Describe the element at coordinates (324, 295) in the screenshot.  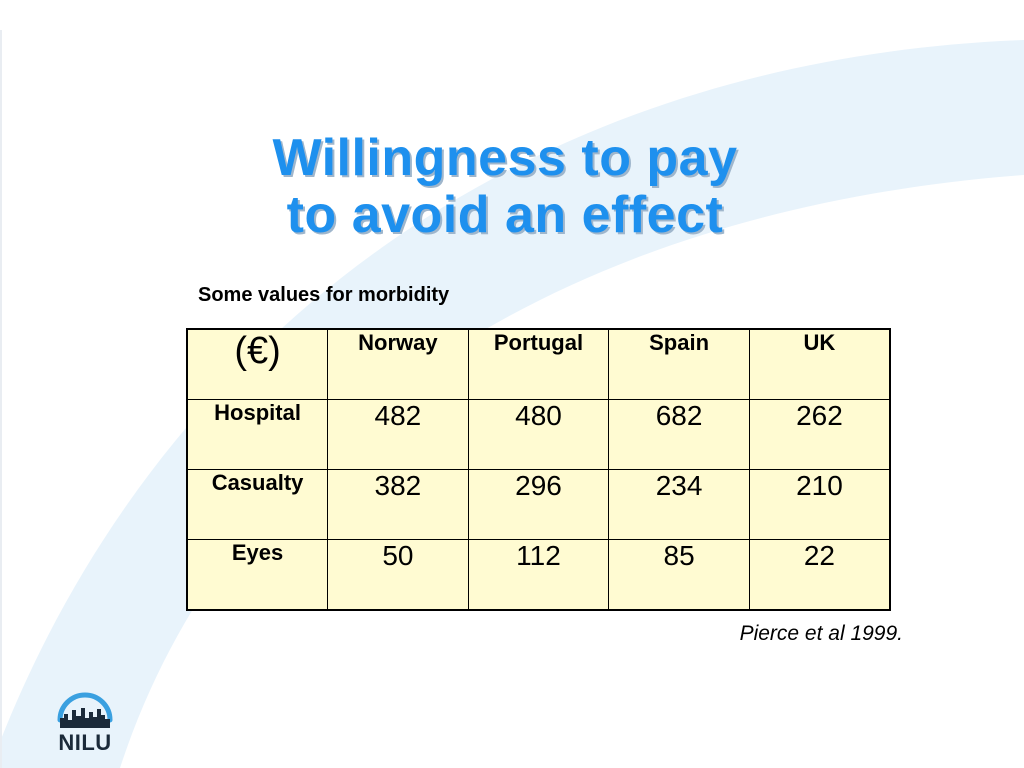
I see `table-caption: Some values for morbidity` at that location.